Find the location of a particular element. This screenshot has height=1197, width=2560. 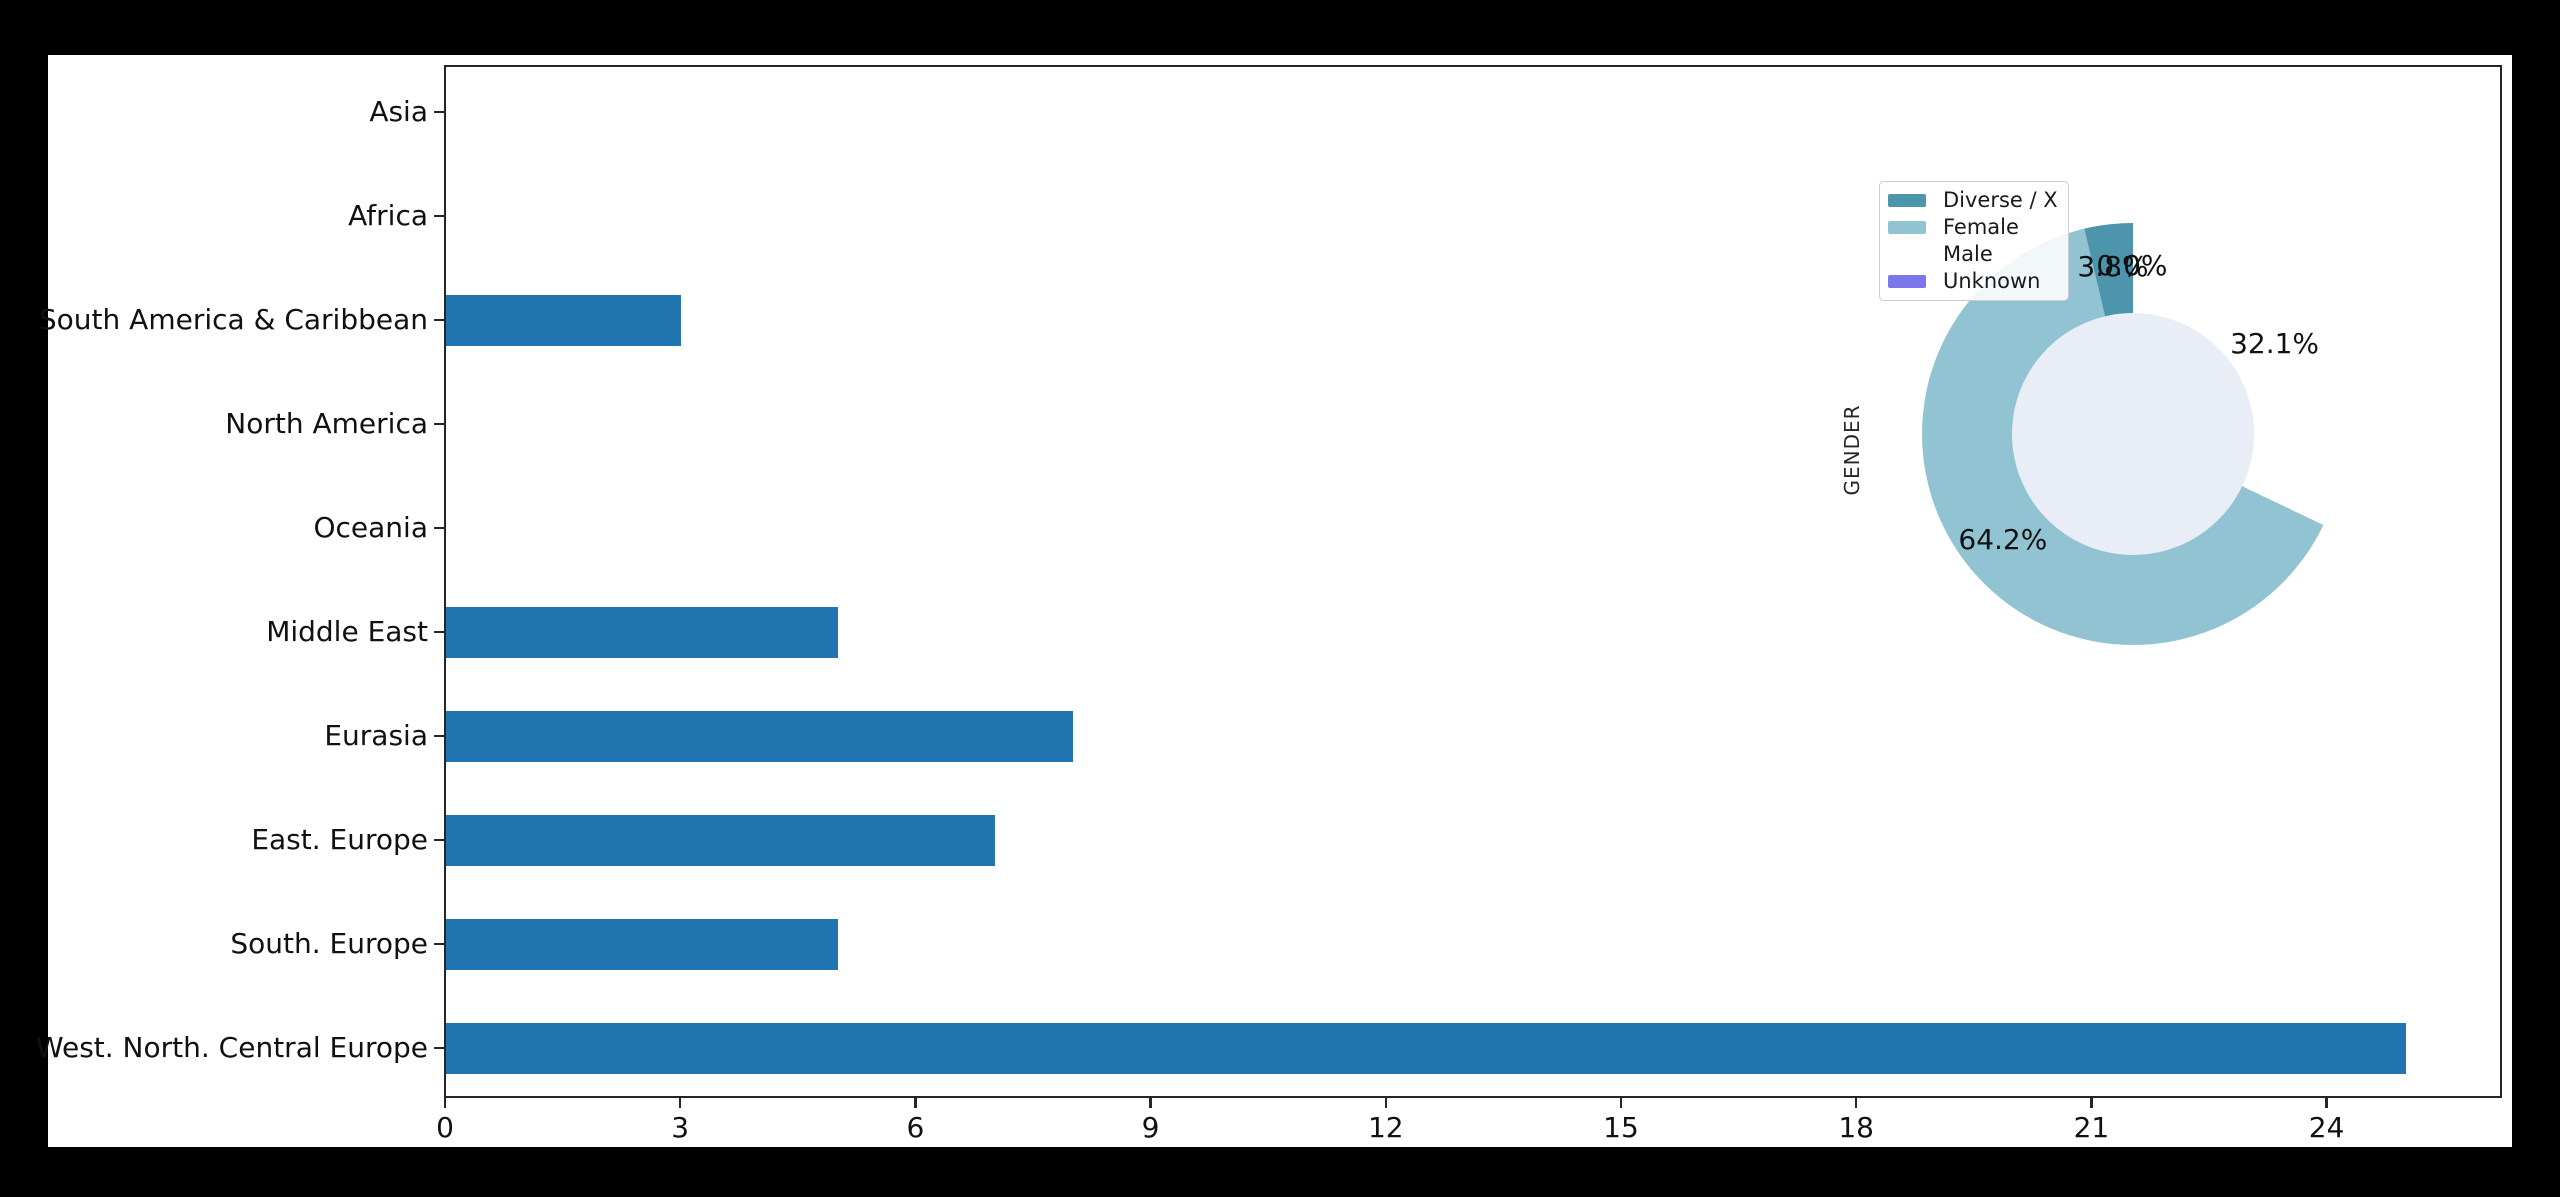

x-tick-label: 21 is located at coordinates (2091, 1127).